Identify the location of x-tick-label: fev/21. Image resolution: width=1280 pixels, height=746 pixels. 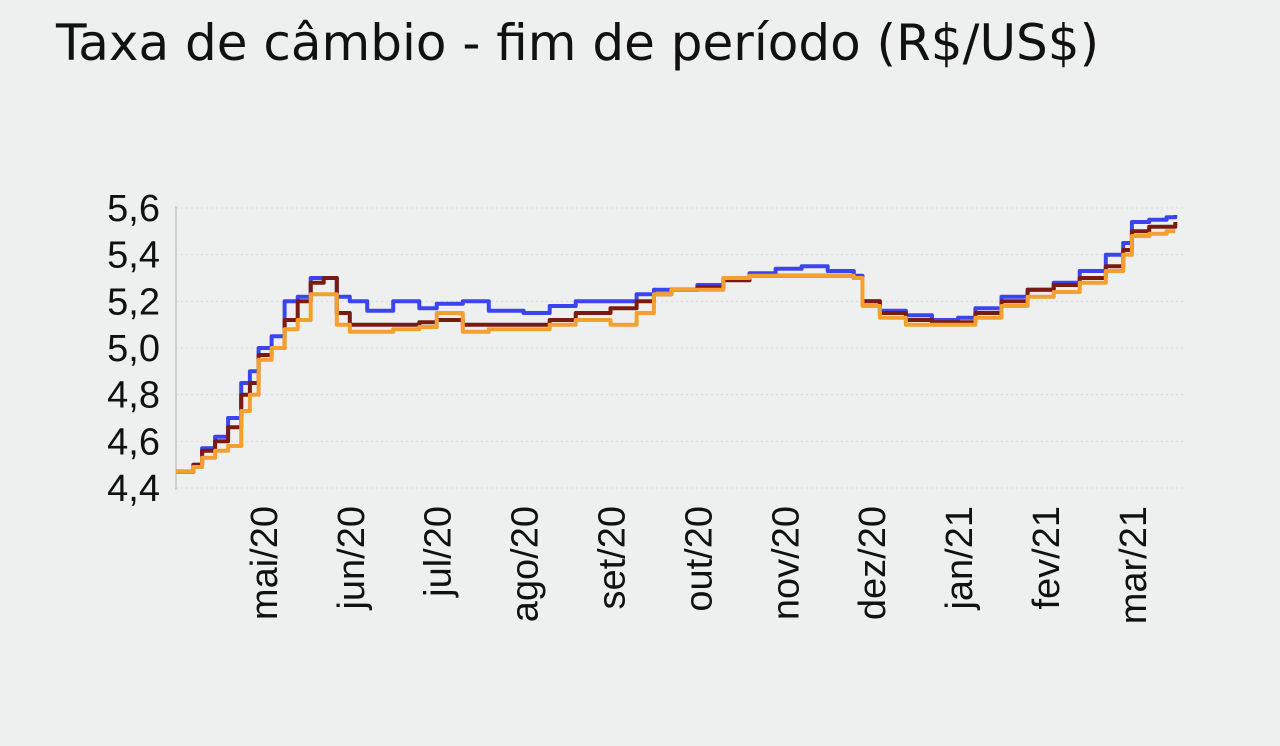
(1047, 558).